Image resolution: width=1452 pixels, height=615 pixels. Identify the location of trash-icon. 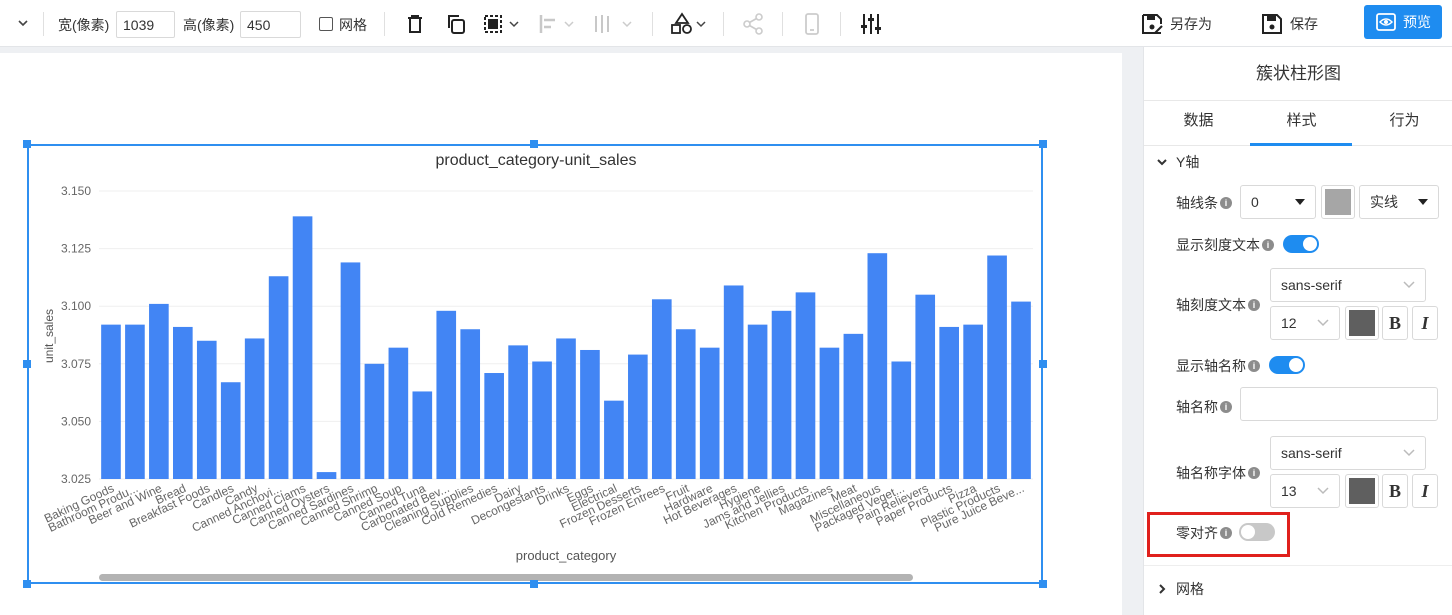
(415, 24).